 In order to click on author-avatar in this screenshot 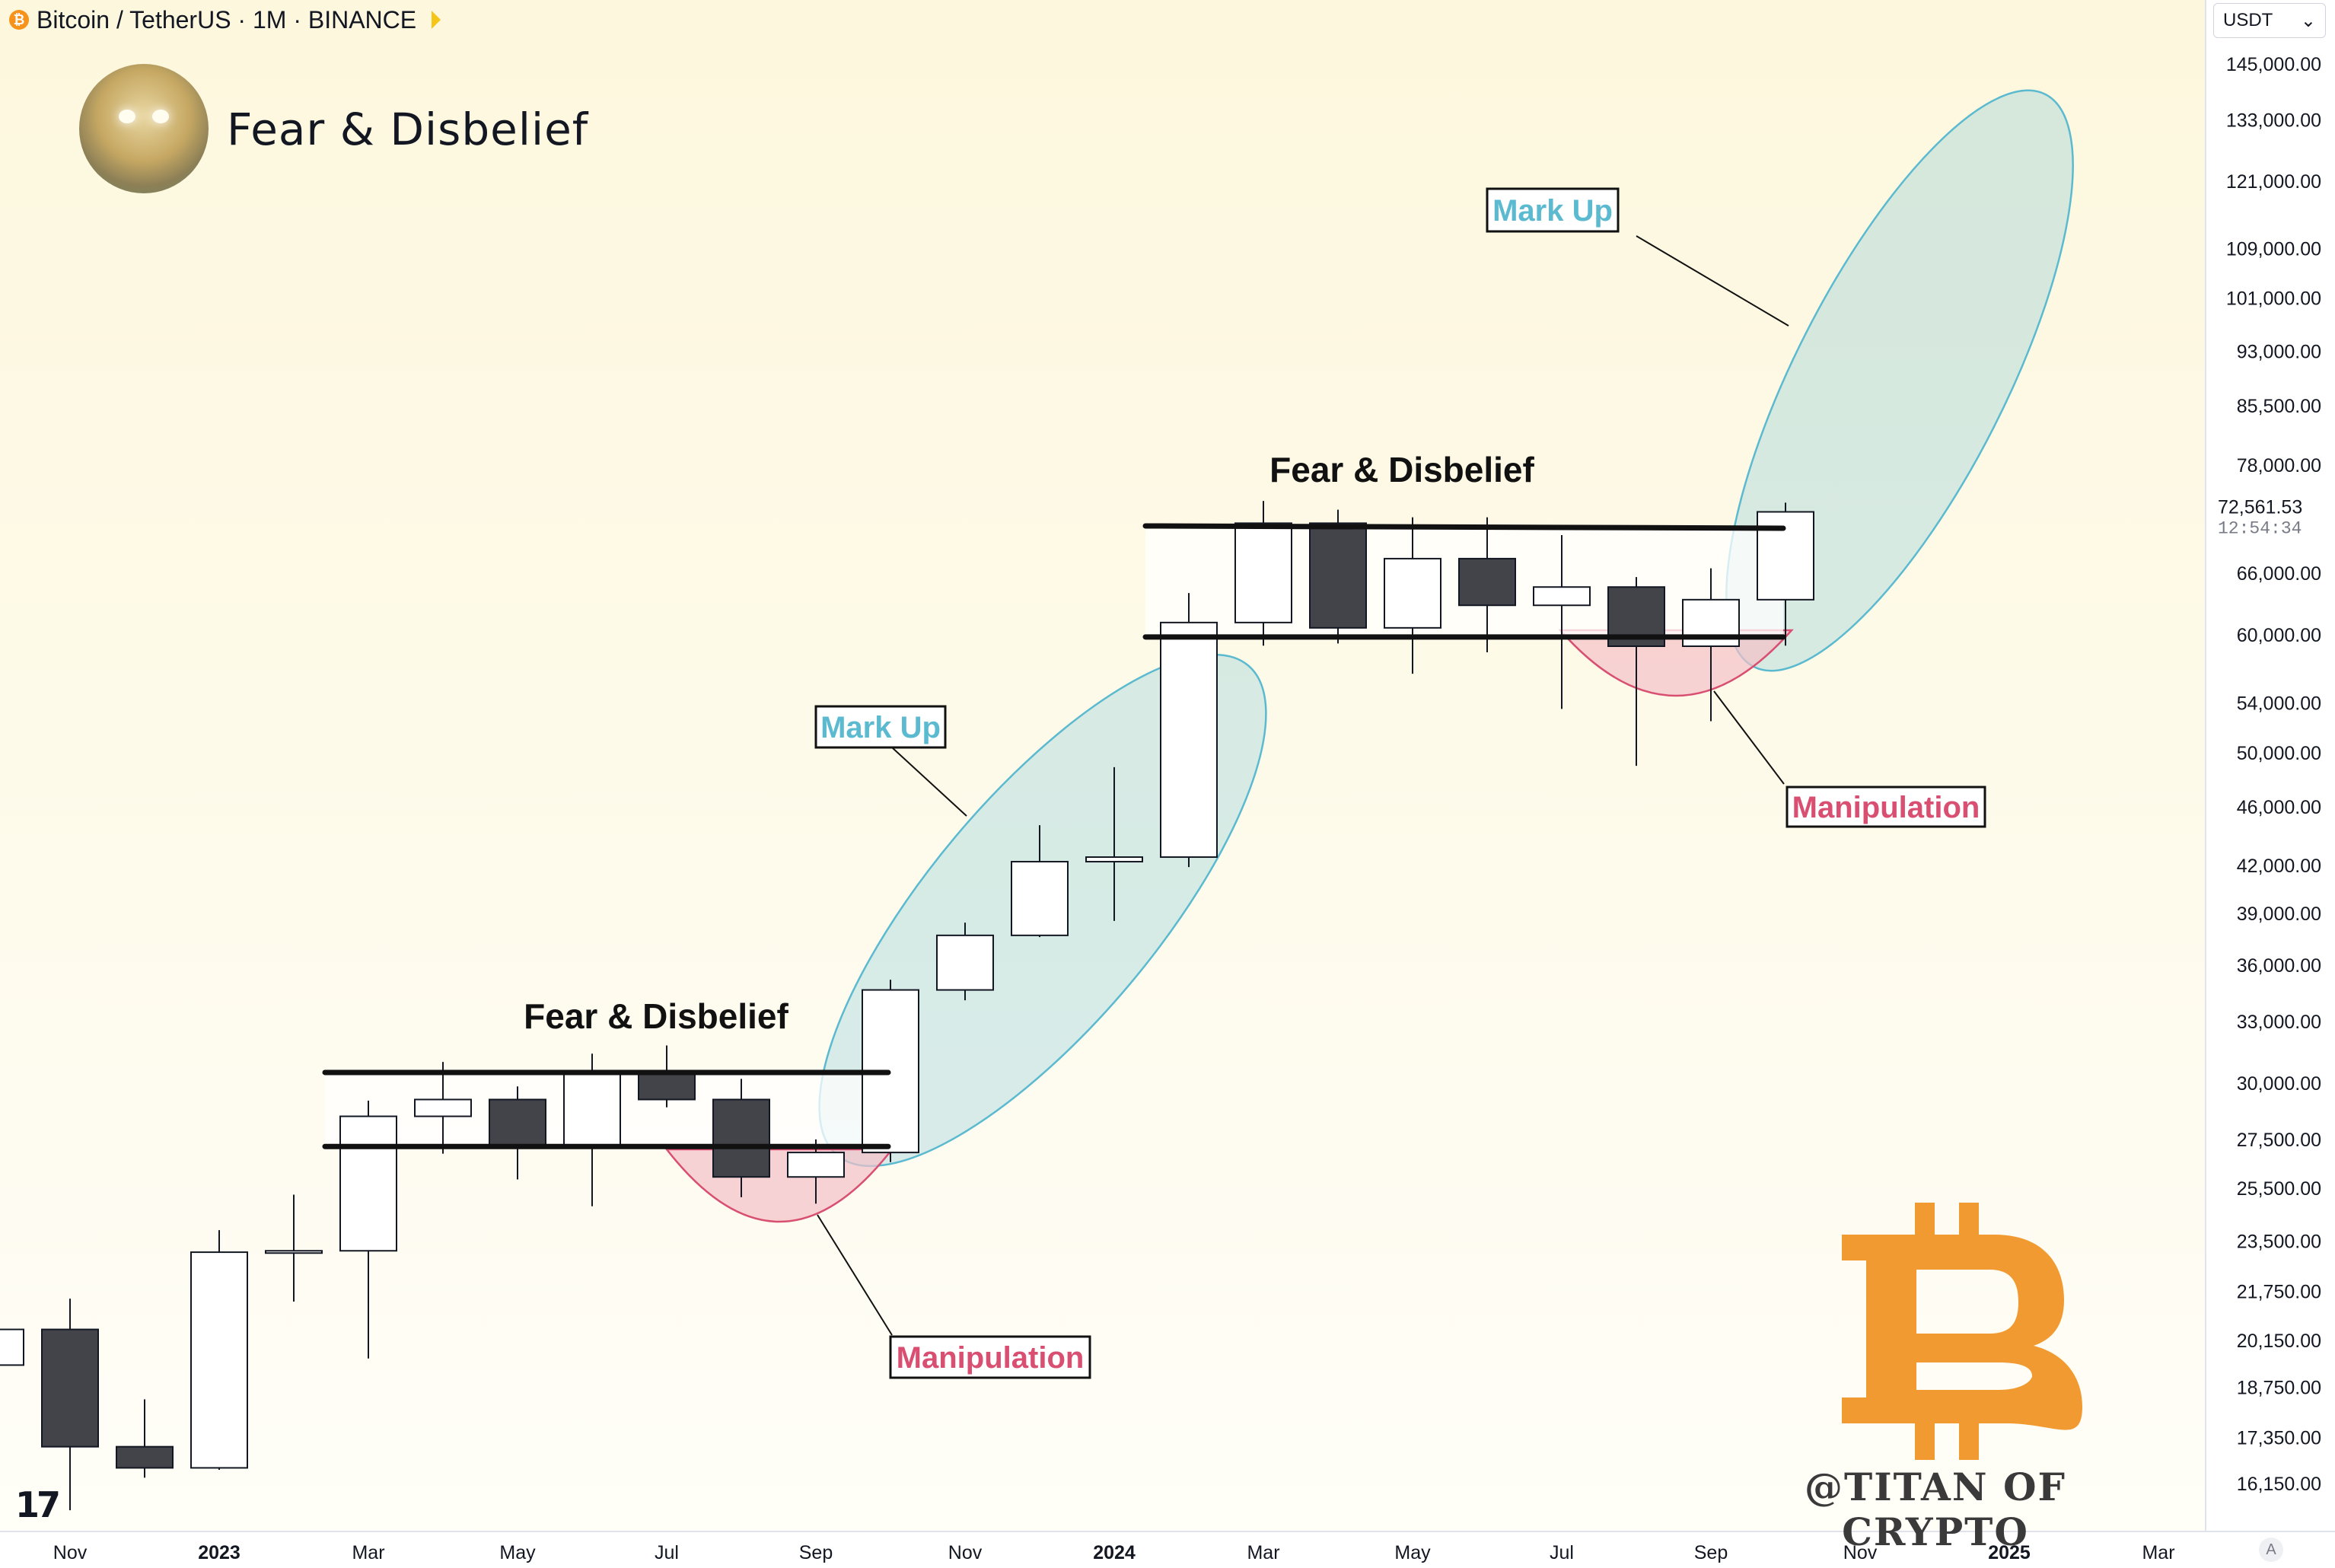, I will do `click(144, 128)`.